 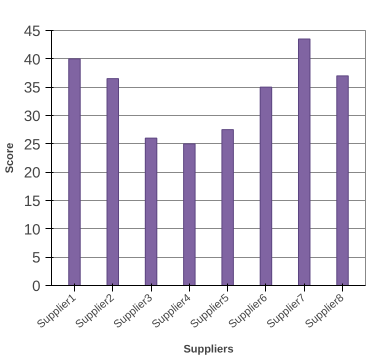 What do you see at coordinates (36, 286) in the screenshot?
I see `y-tick-label: 0` at bounding box center [36, 286].